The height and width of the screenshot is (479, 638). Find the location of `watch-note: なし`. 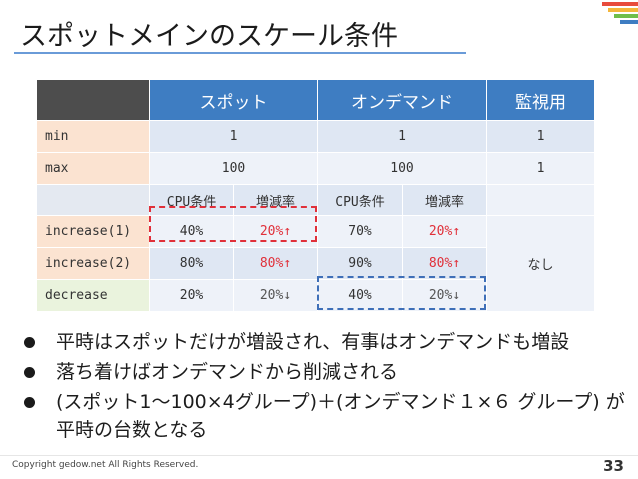

watch-note: なし is located at coordinates (540, 263).